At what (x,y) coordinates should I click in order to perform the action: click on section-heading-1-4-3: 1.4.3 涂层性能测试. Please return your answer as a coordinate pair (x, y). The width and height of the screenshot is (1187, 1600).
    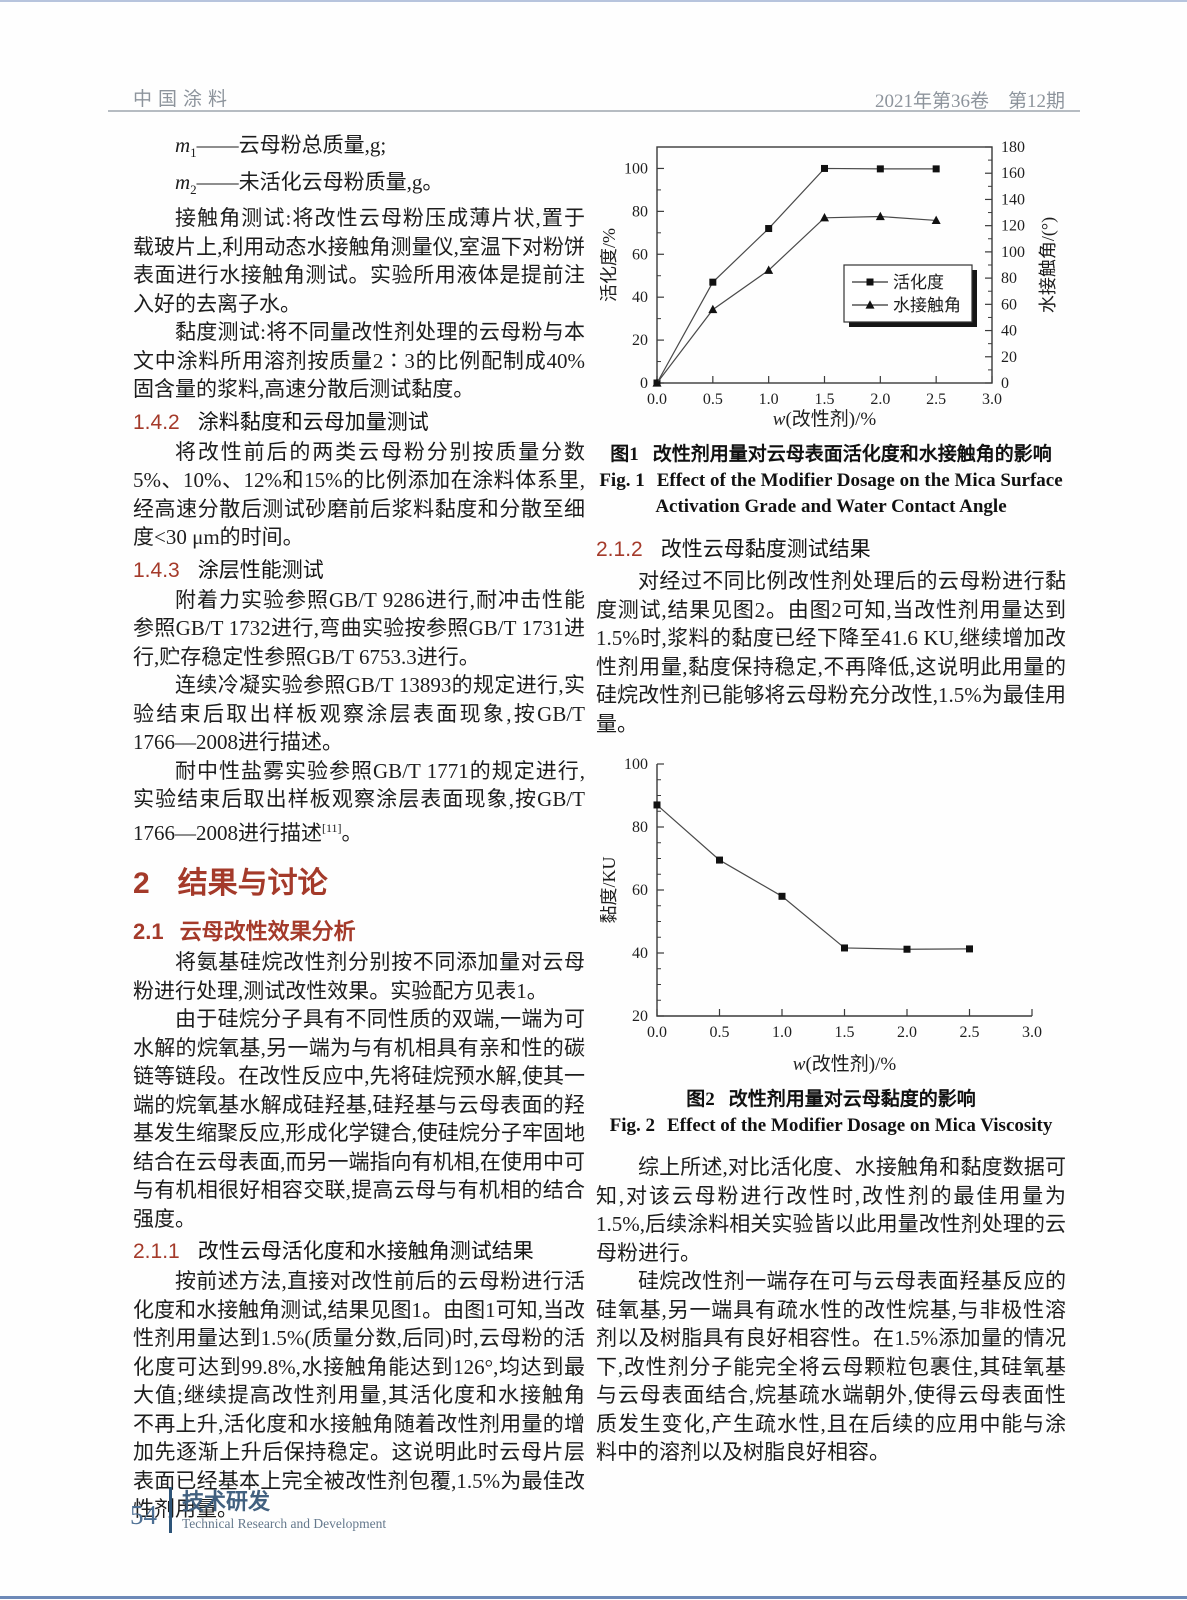
    Looking at the image, I should click on (359, 570).